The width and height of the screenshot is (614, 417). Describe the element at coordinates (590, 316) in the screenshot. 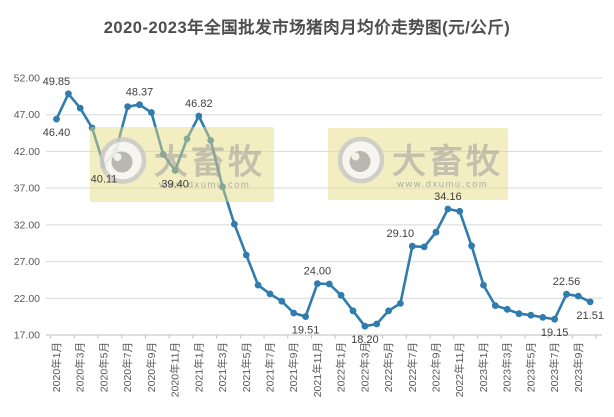

I see `data-label: 21.51` at that location.